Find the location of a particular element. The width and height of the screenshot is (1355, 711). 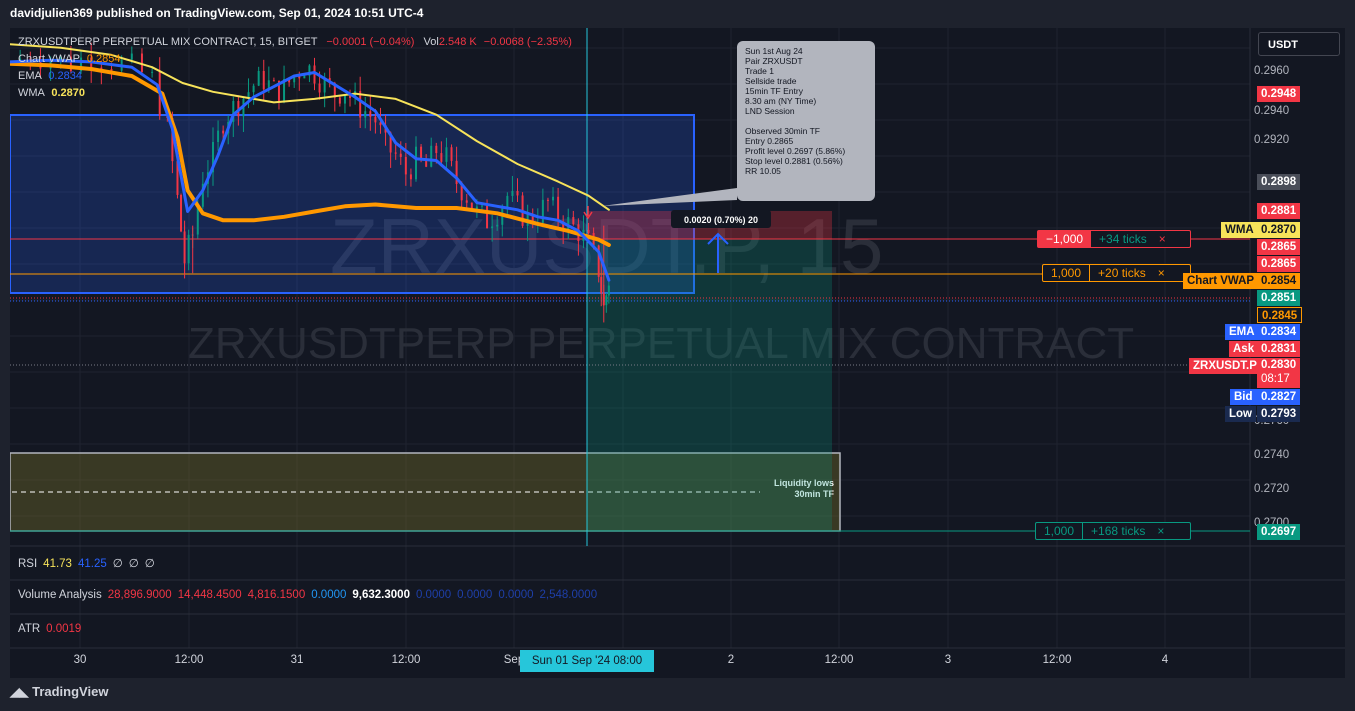

entry-position-box: 1,000 +20 ticks × is located at coordinates (1116, 273).